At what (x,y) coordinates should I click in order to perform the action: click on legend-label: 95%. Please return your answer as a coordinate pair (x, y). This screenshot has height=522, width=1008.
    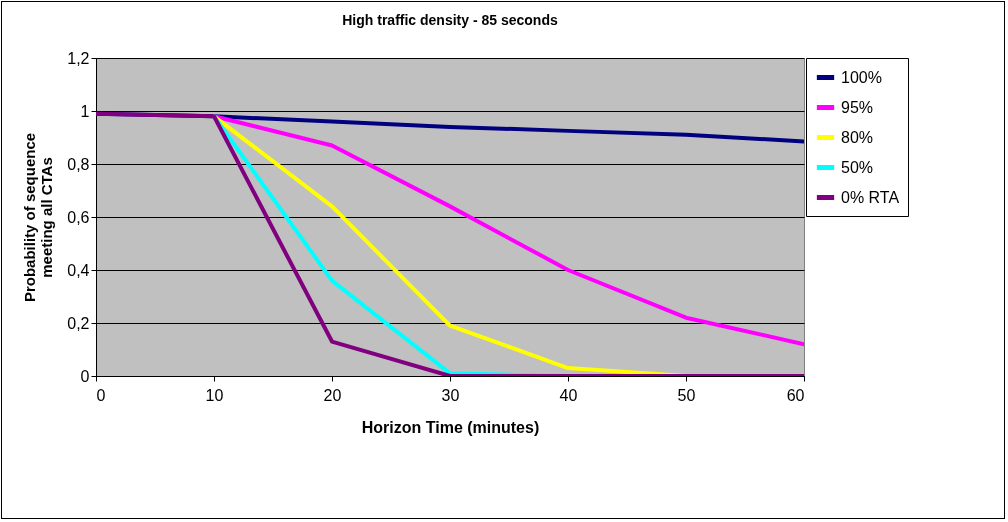
    Looking at the image, I should click on (857, 107).